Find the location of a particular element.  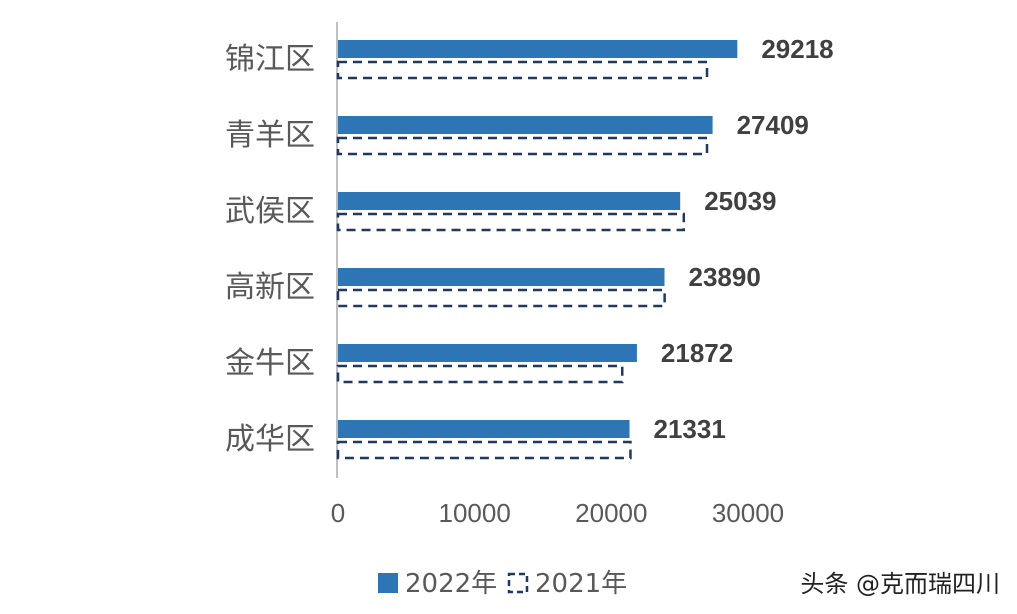

legend-swatch-2021 is located at coordinates (518, 583).